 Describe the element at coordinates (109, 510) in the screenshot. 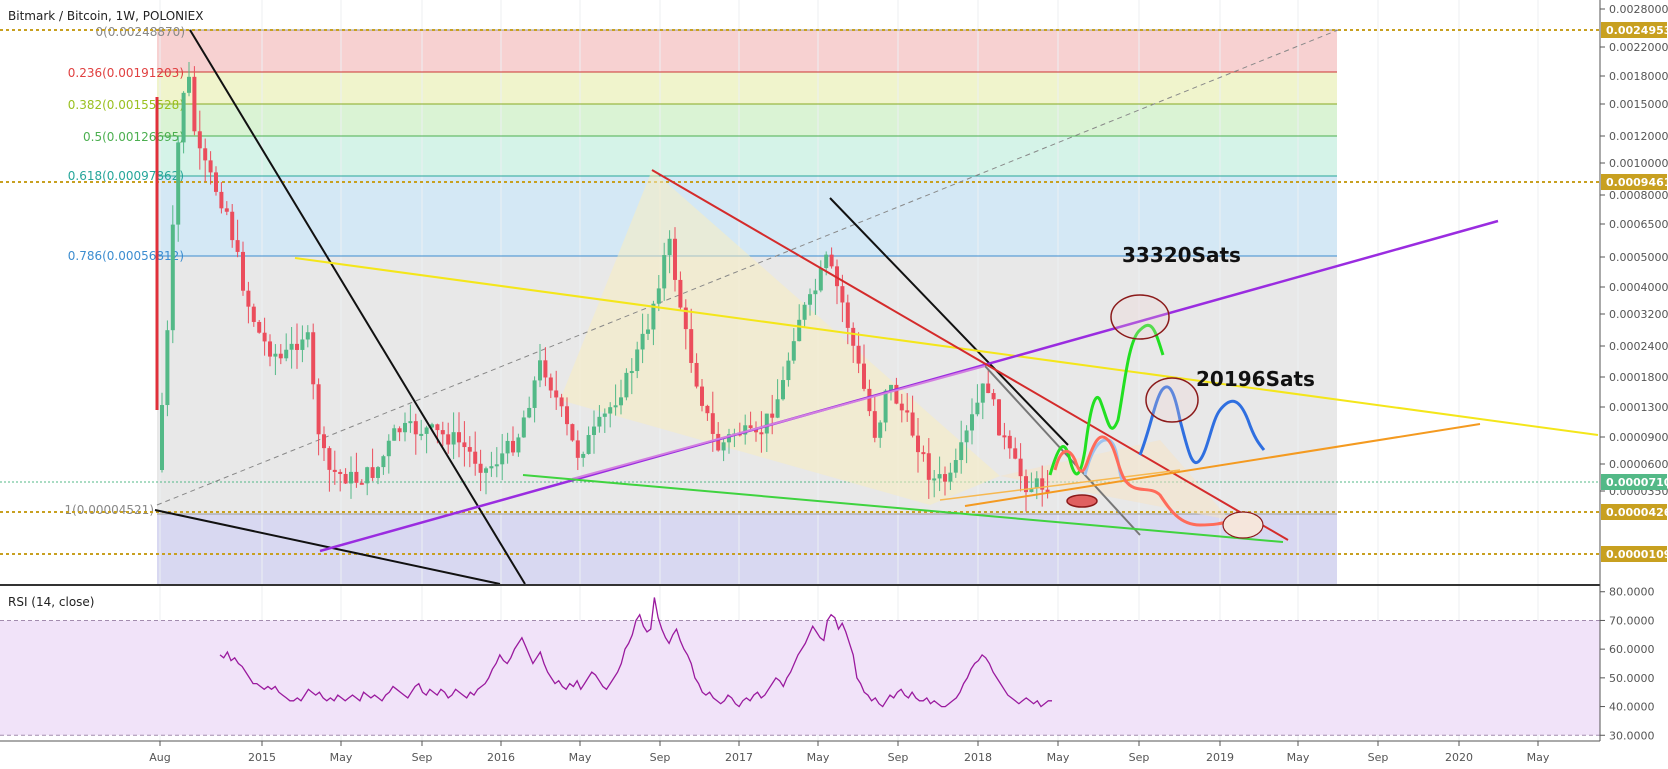

I see `fib-label-1: 1(0.00004521)` at that location.